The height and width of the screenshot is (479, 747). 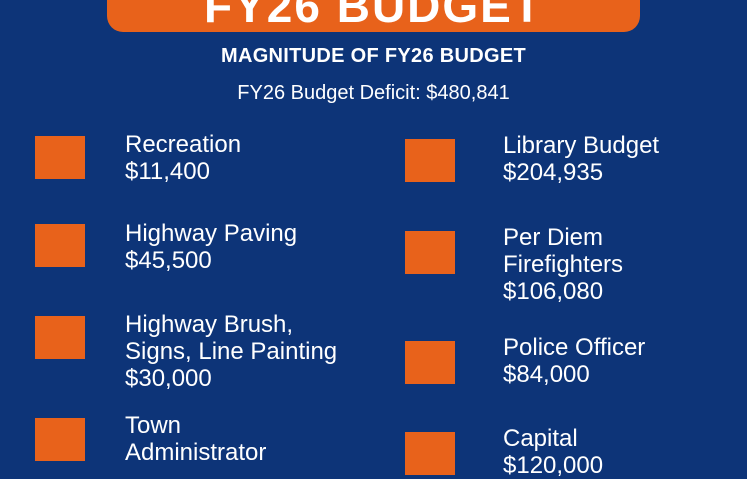 I want to click on budget-item-police-officer: Police Officer $84,000, so click(x=574, y=361).